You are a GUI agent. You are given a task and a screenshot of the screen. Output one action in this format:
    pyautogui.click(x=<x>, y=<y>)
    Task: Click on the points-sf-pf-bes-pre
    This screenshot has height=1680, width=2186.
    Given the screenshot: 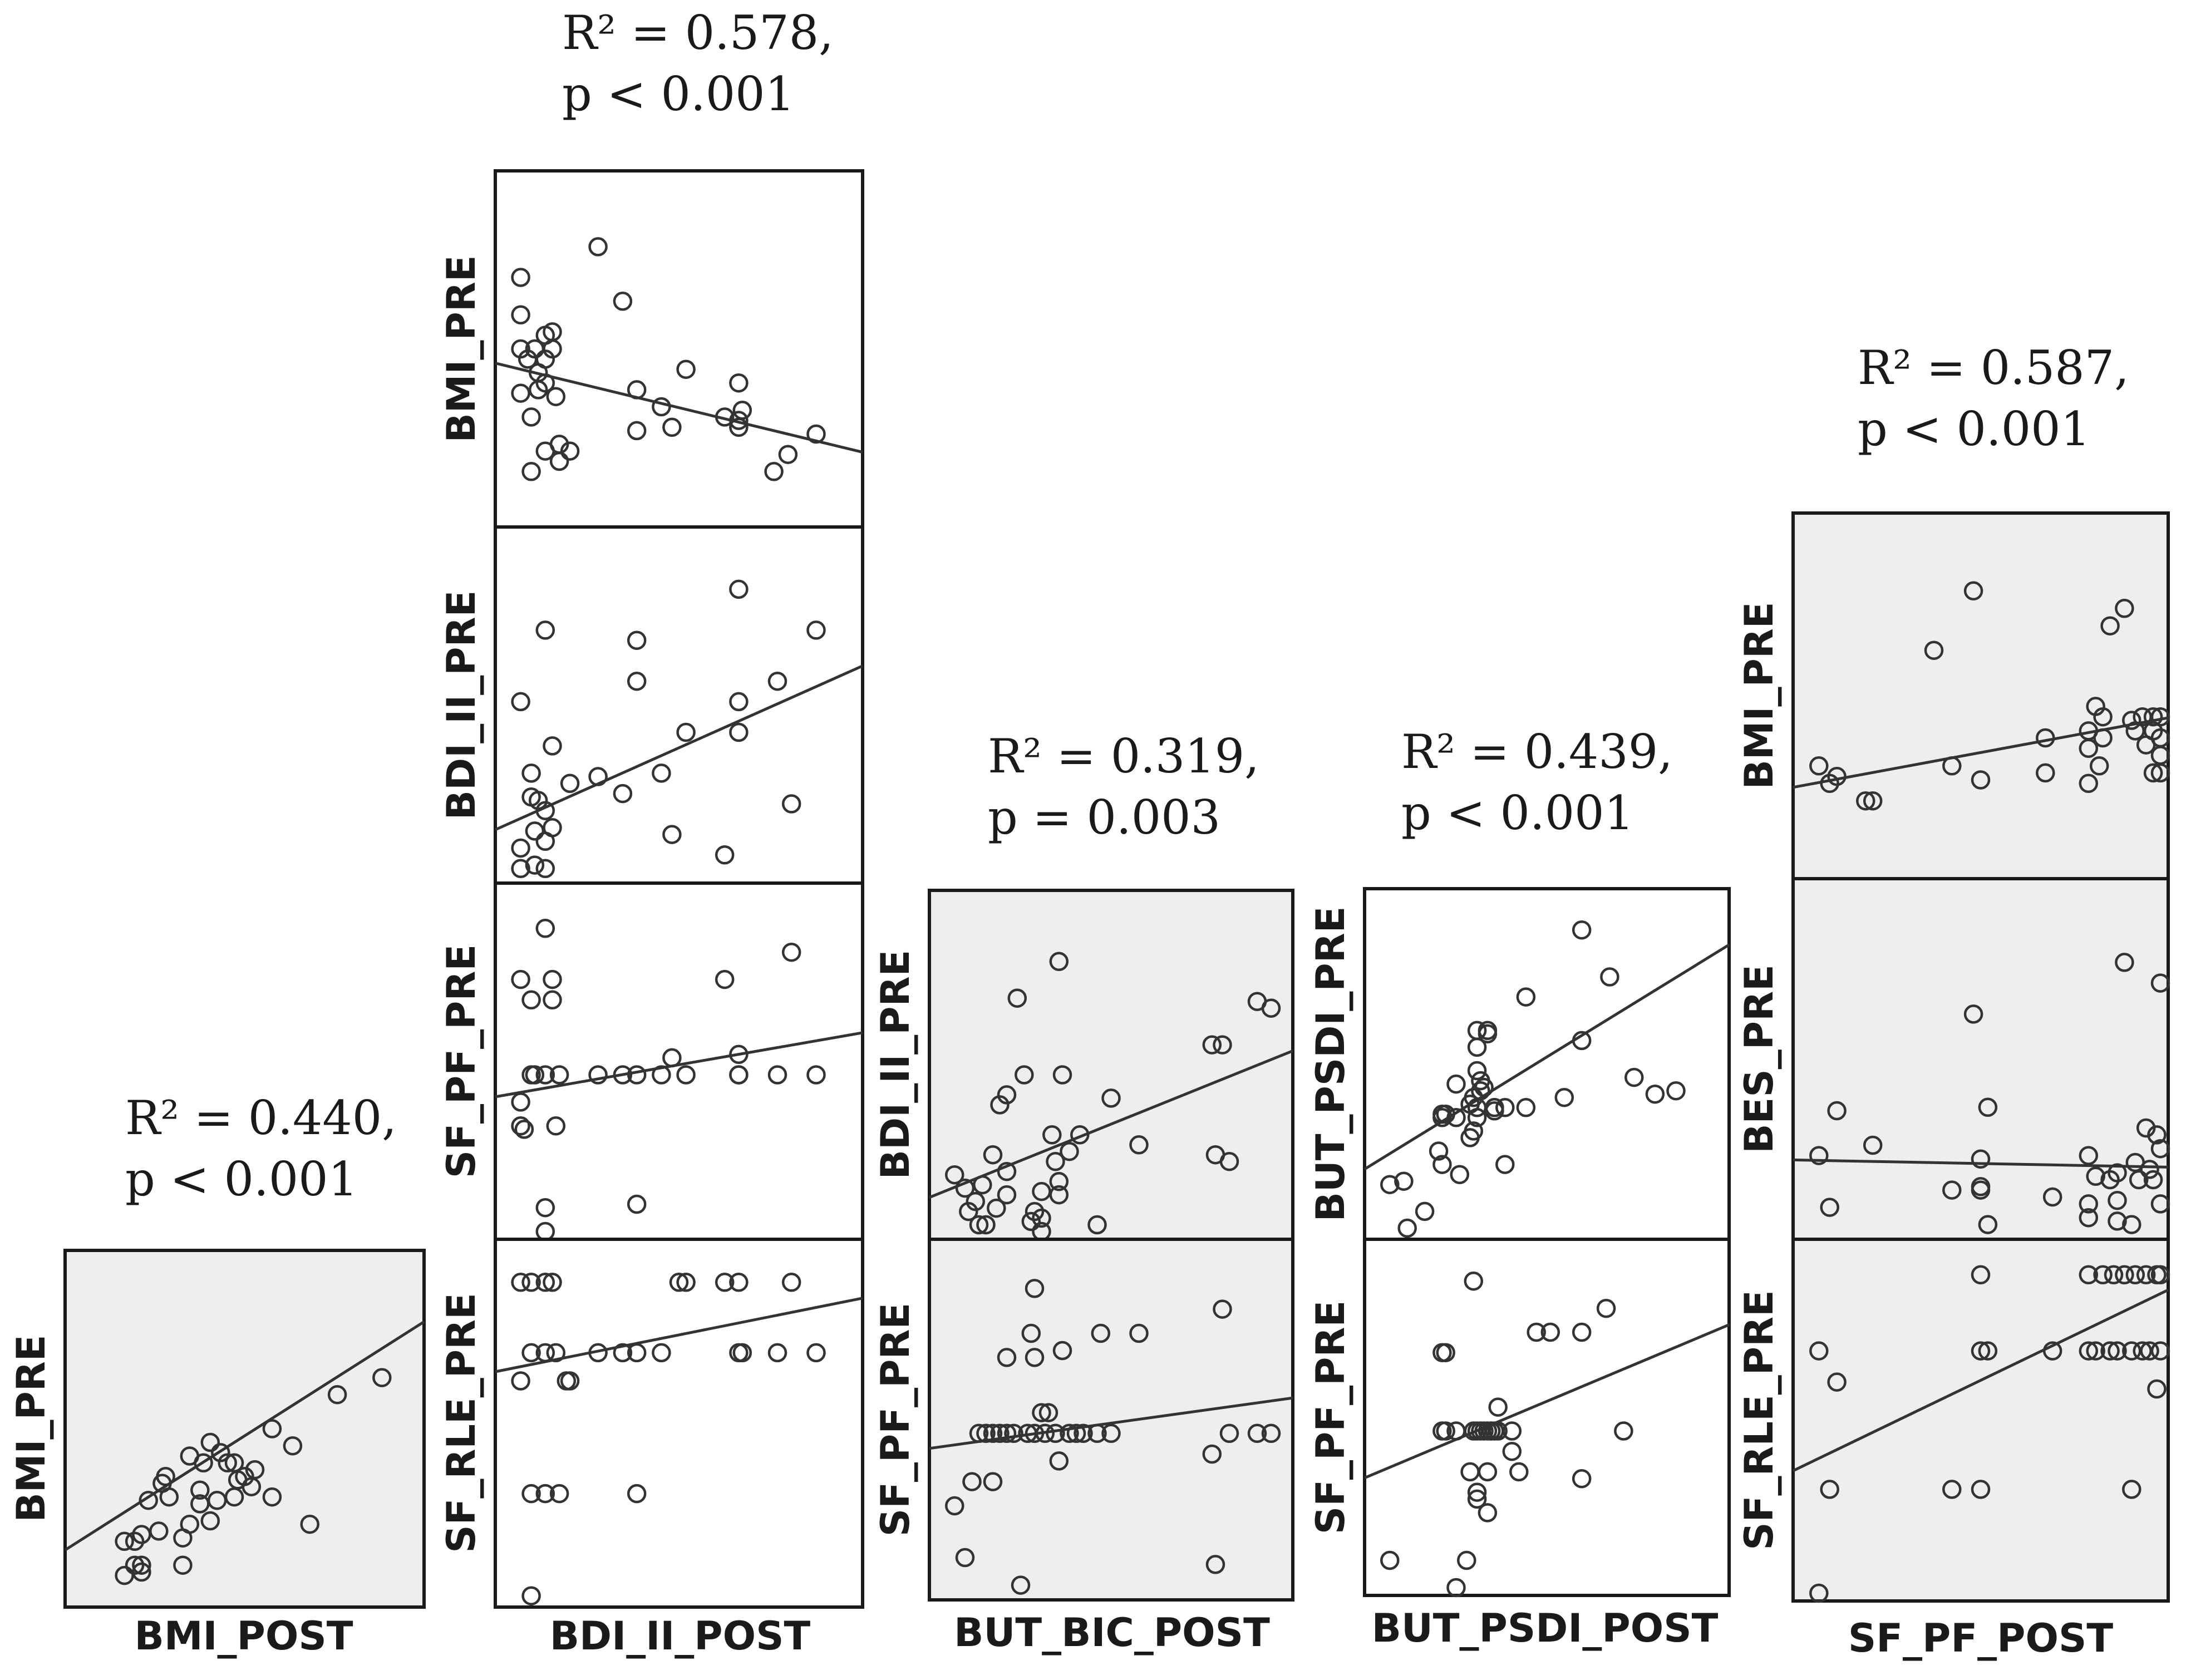 What is the action you would take?
    pyautogui.click(x=1990, y=1093)
    